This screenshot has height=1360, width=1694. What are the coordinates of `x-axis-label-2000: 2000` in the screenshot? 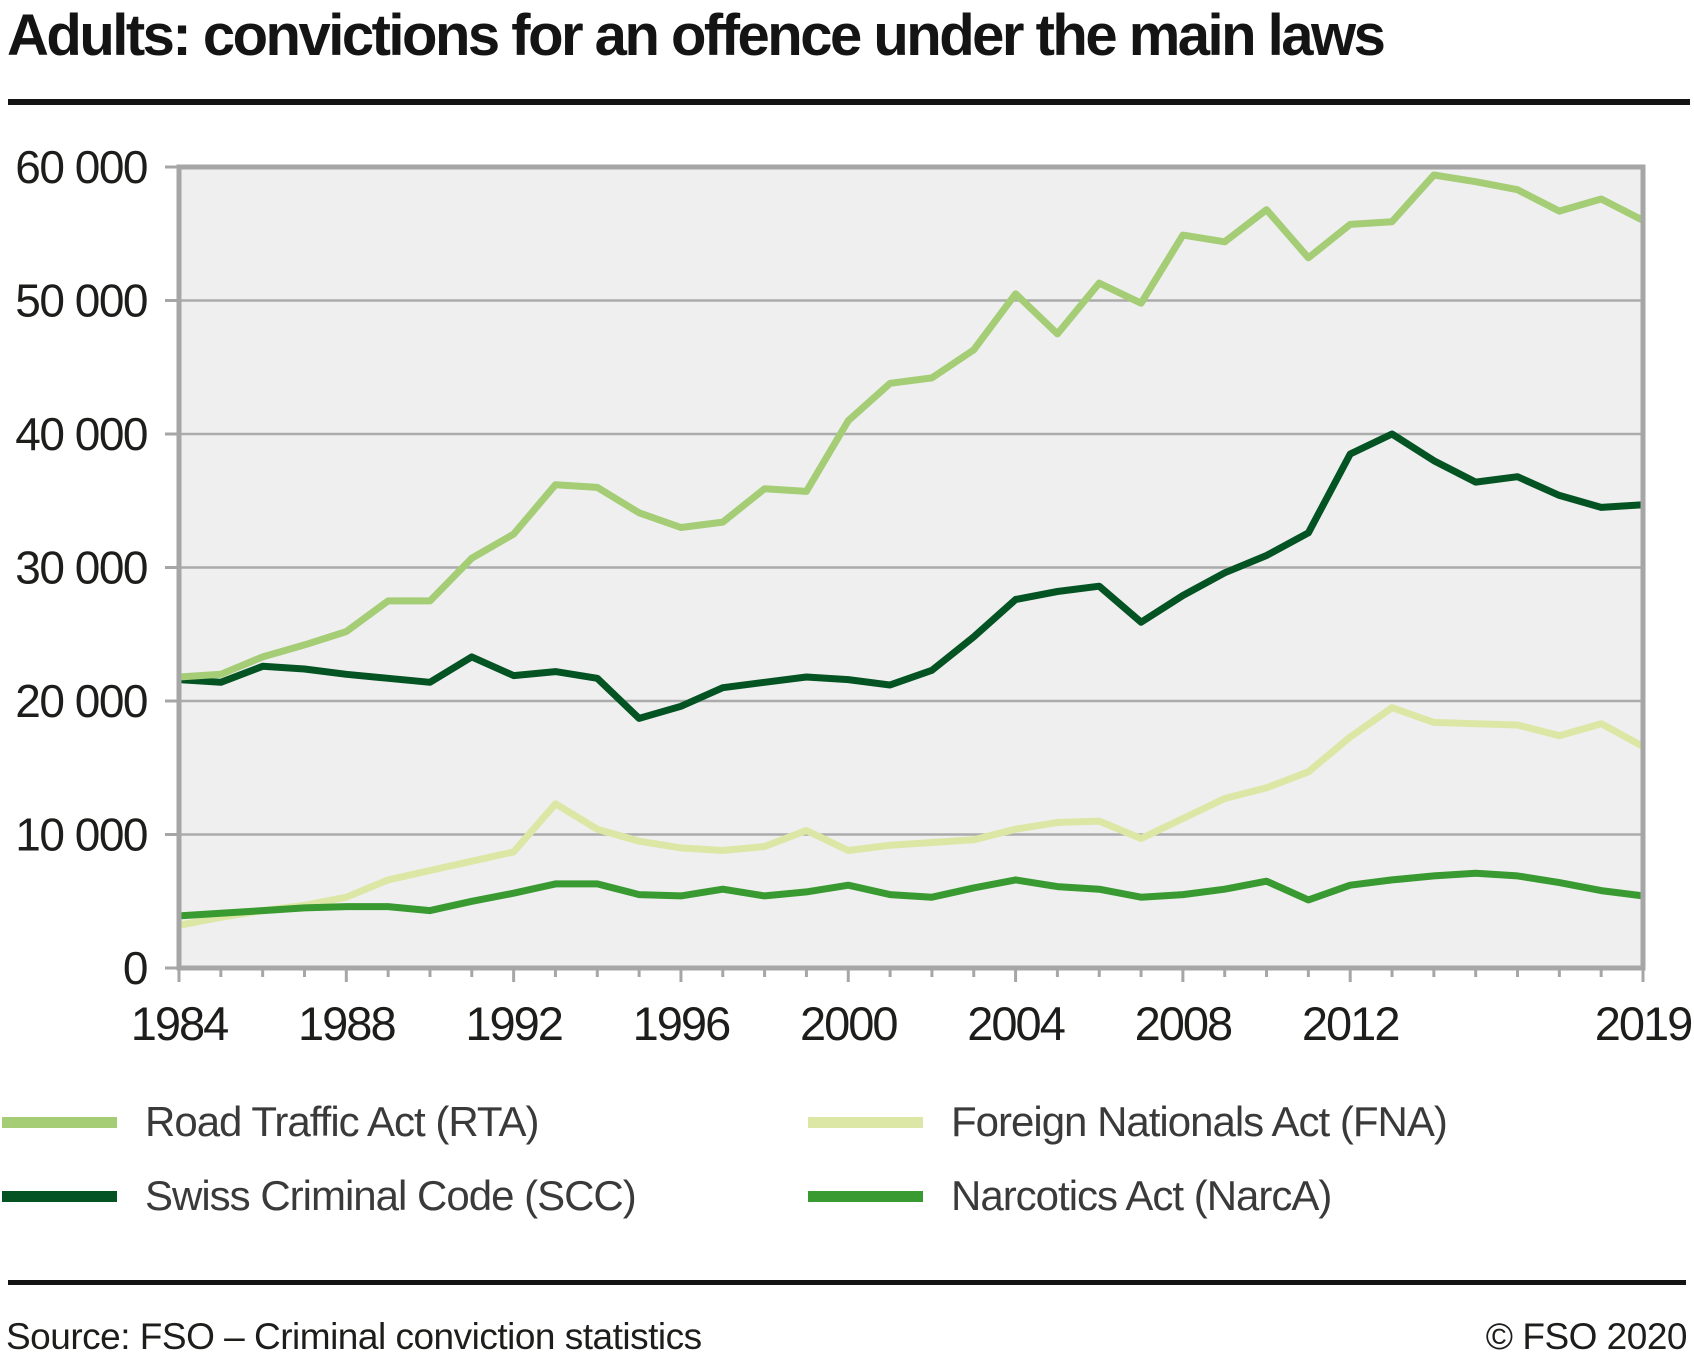 It's located at (848, 1023).